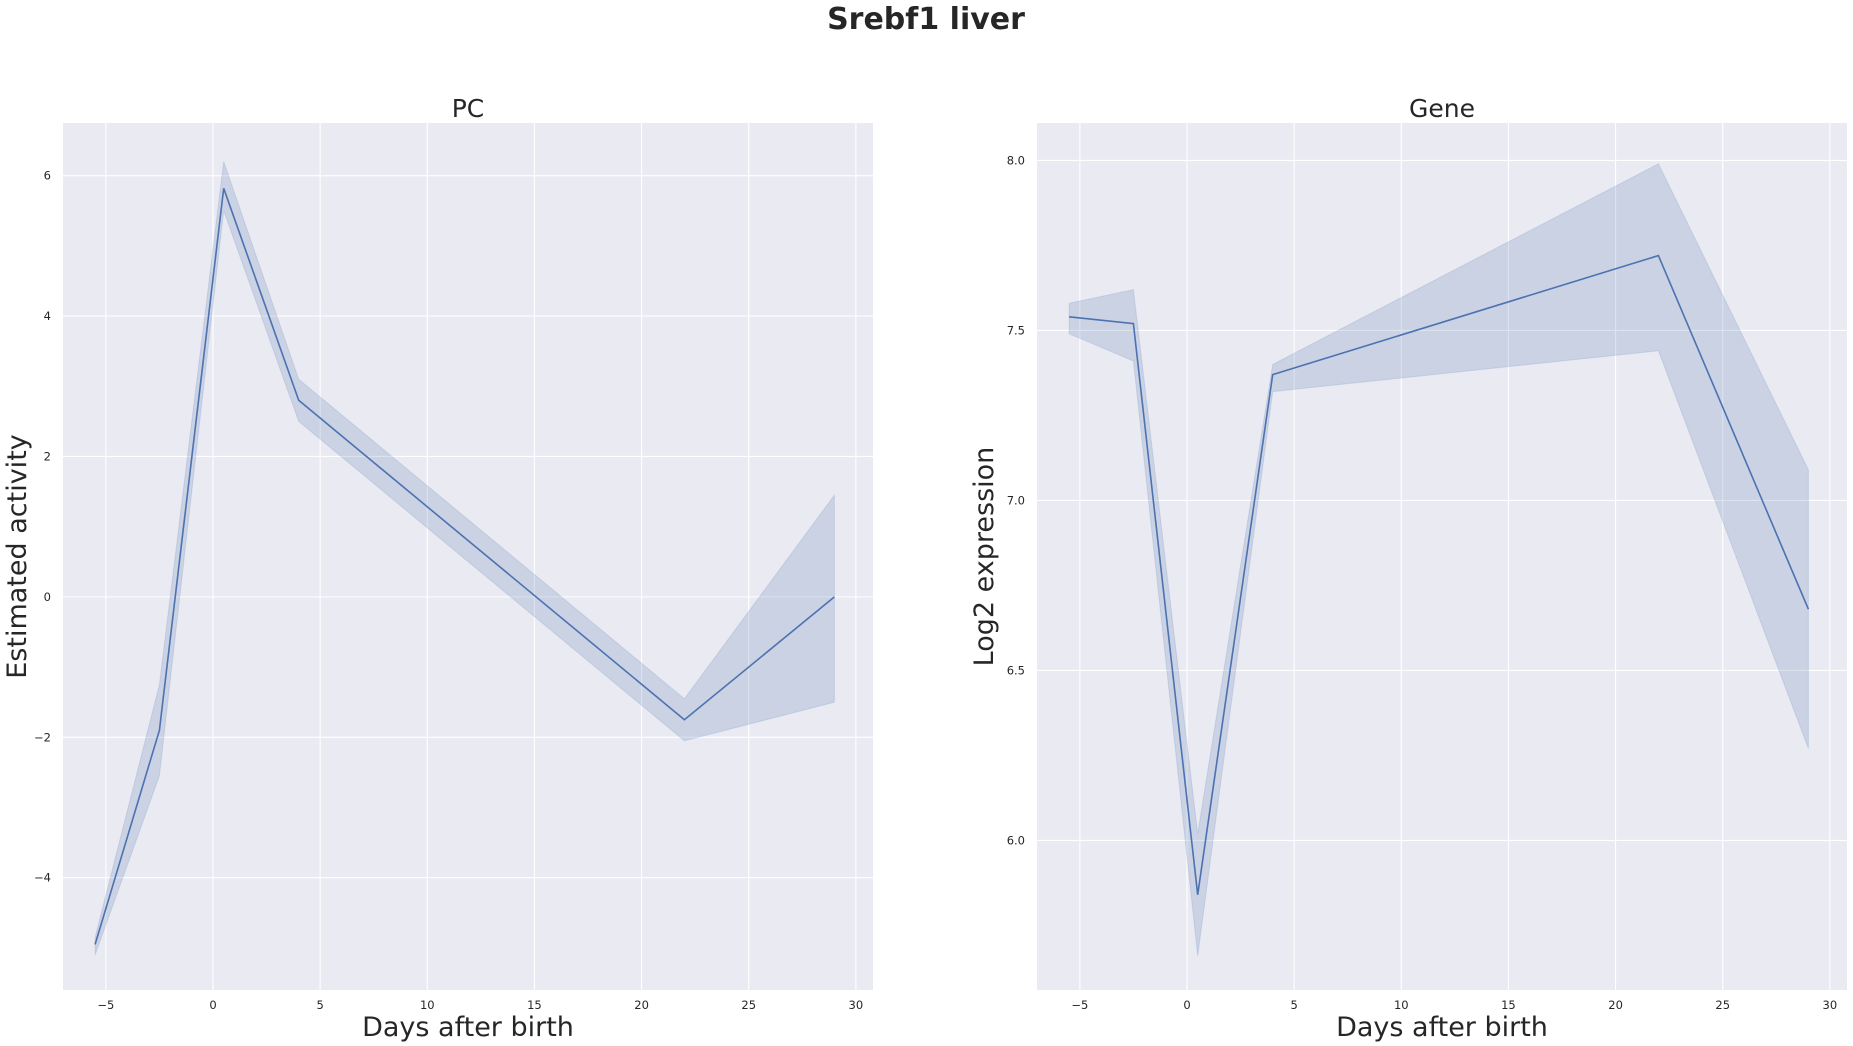 The height and width of the screenshot is (1046, 1853). I want to click on gene-x-ticks: −5 0 5 10 15 20 25 30, so click(1454, 1005).